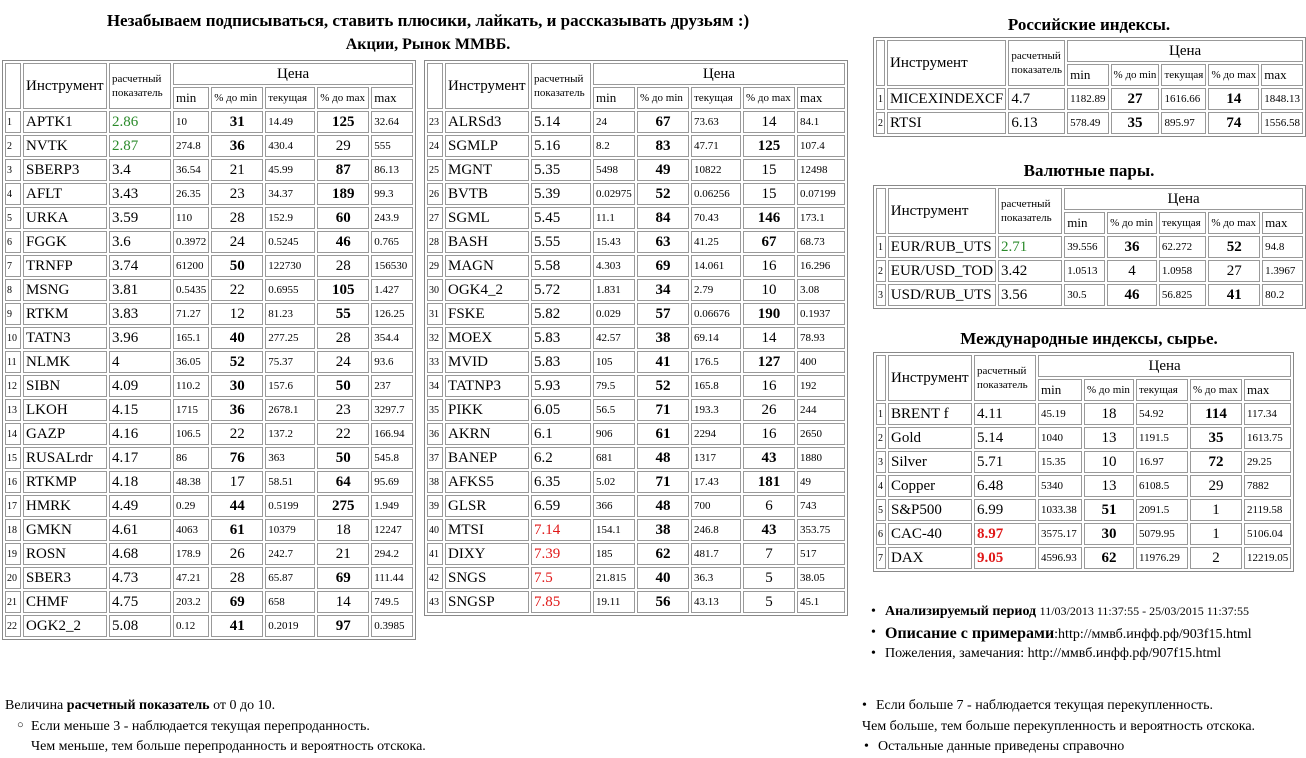  What do you see at coordinates (1005, 486) in the screenshot?
I see `score: 6.48` at bounding box center [1005, 486].